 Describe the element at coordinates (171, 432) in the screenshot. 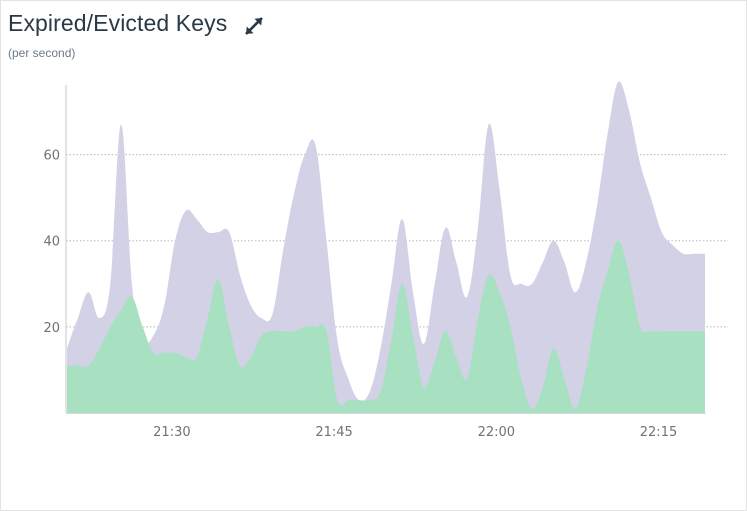

I see `x-tick-label: 21:30` at that location.